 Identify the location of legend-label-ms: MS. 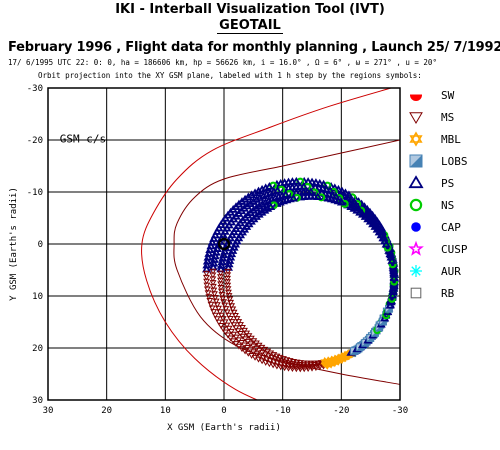
(447, 117).